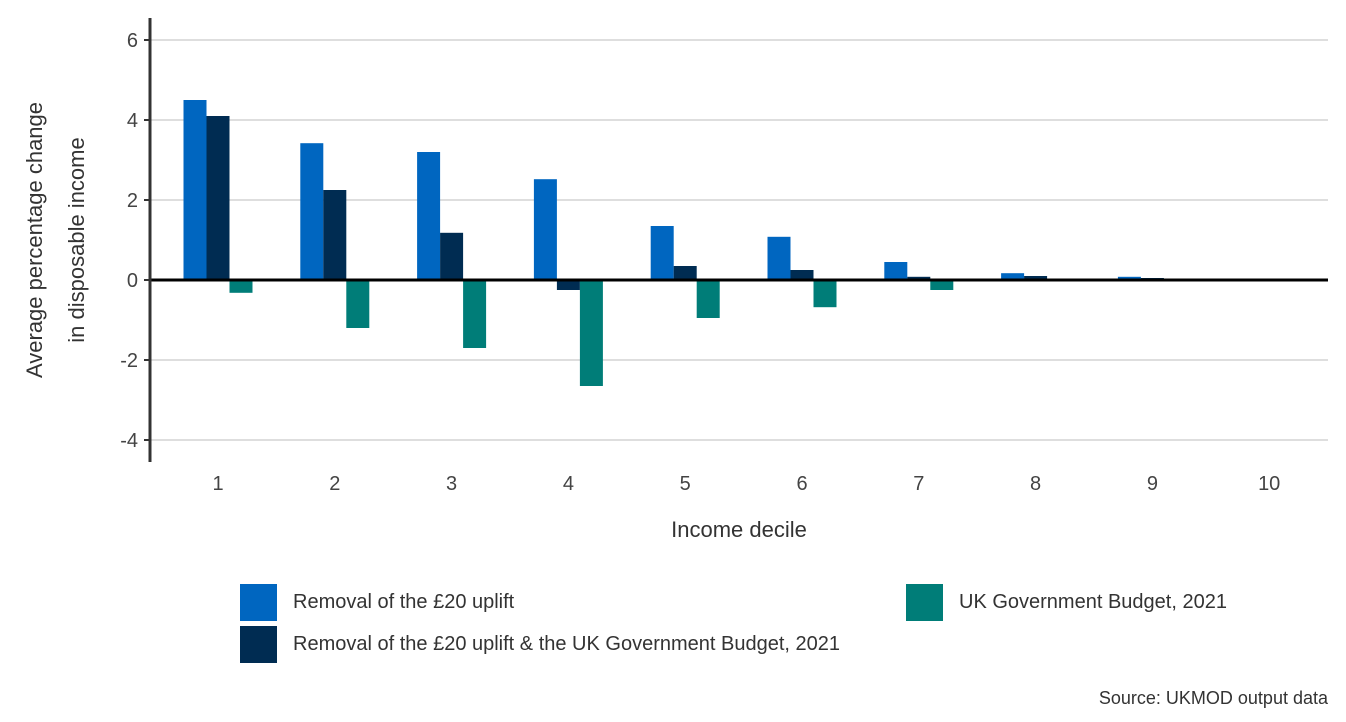 This screenshot has width=1346, height=722. What do you see at coordinates (1093, 602) in the screenshot?
I see `legend-label-budget: UK Government Budget, 2021` at bounding box center [1093, 602].